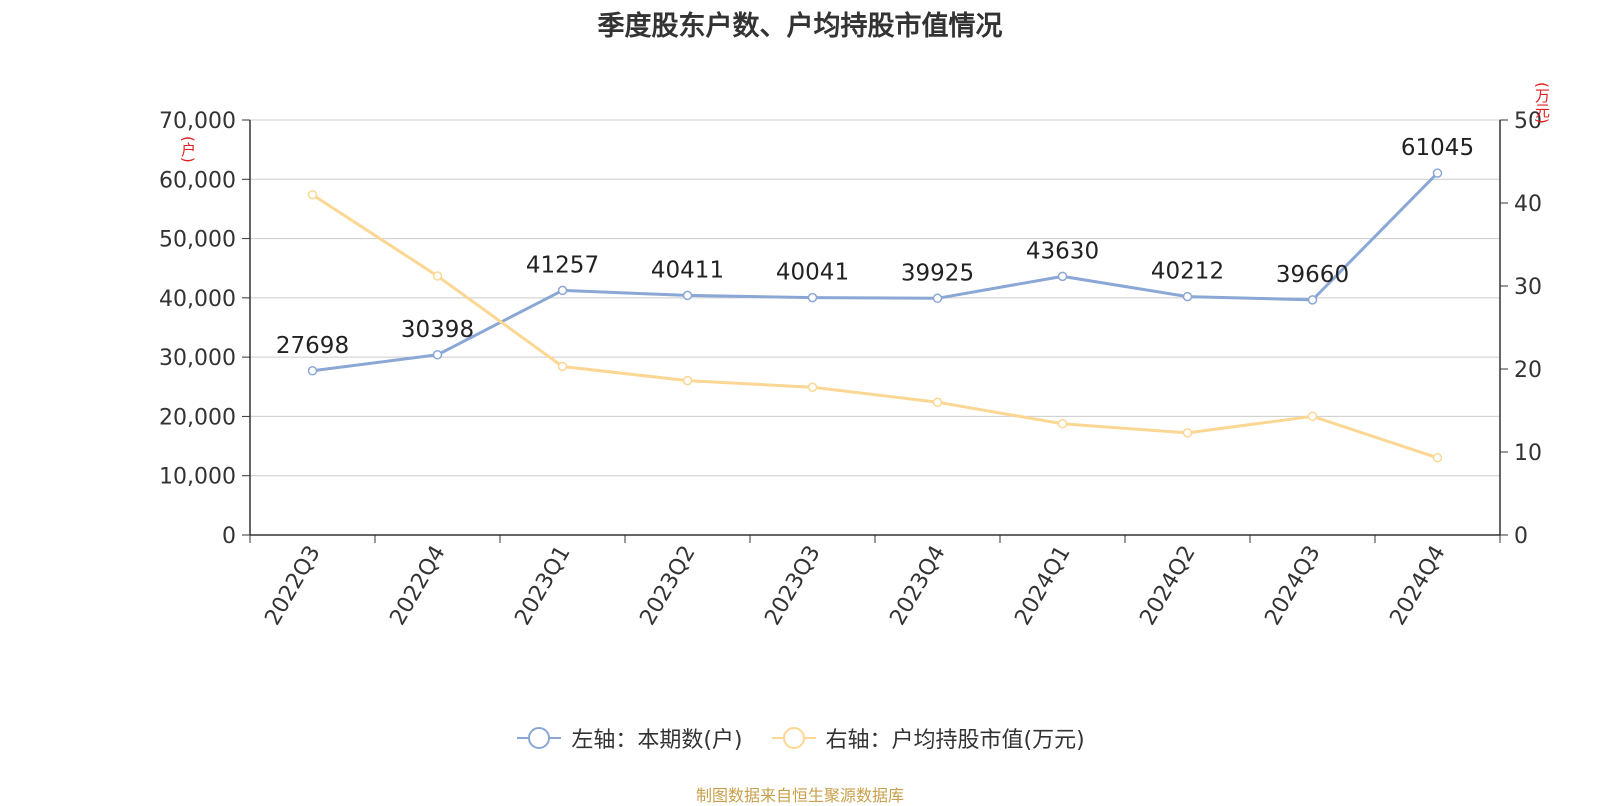 This screenshot has width=1600, height=806. Describe the element at coordinates (1528, 287) in the screenshot. I see `right-axis-tick-label: 30` at that location.